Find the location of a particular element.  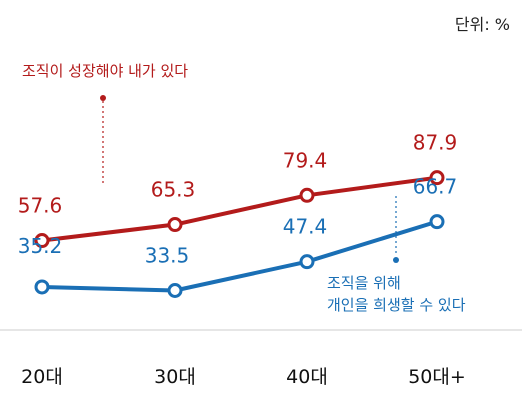

series-1-leader-dot is located at coordinates (103, 98).